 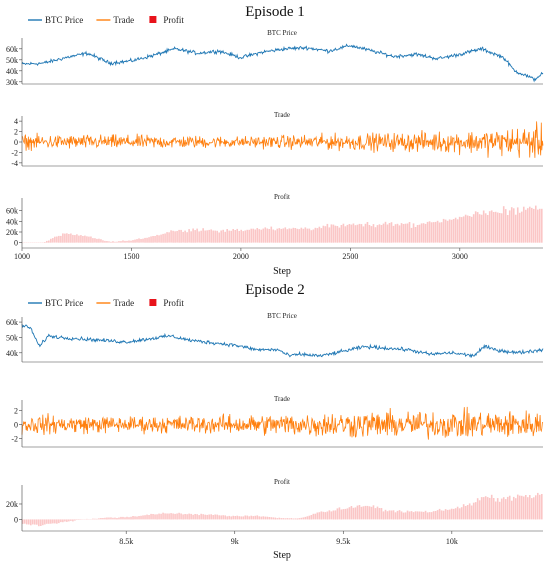 I want to click on x-tick-label: 1000, so click(x=22, y=256).